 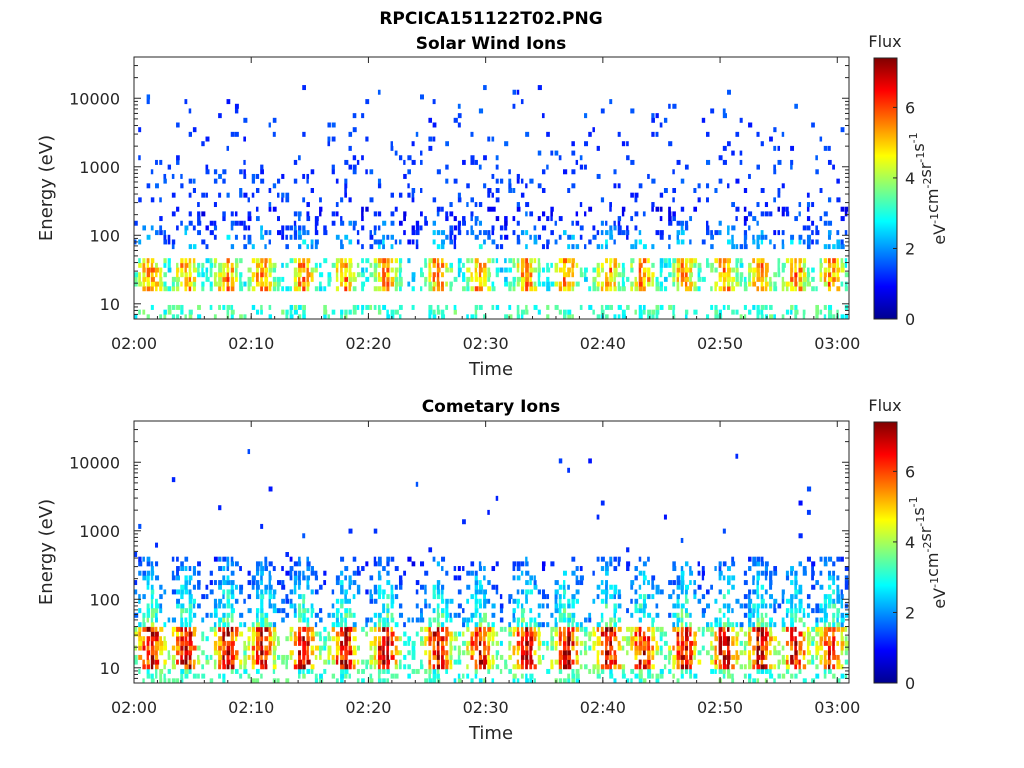 What do you see at coordinates (884, 405) in the screenshot?
I see `colorbar-title-cometary: Flux` at bounding box center [884, 405].